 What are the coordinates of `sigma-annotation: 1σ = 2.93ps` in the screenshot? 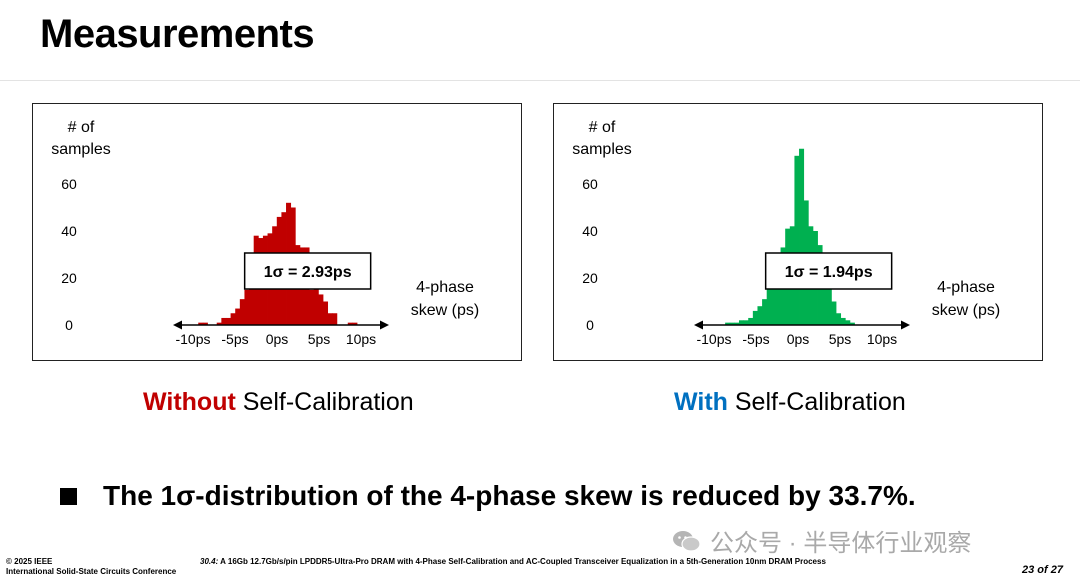 It's located at (308, 272).